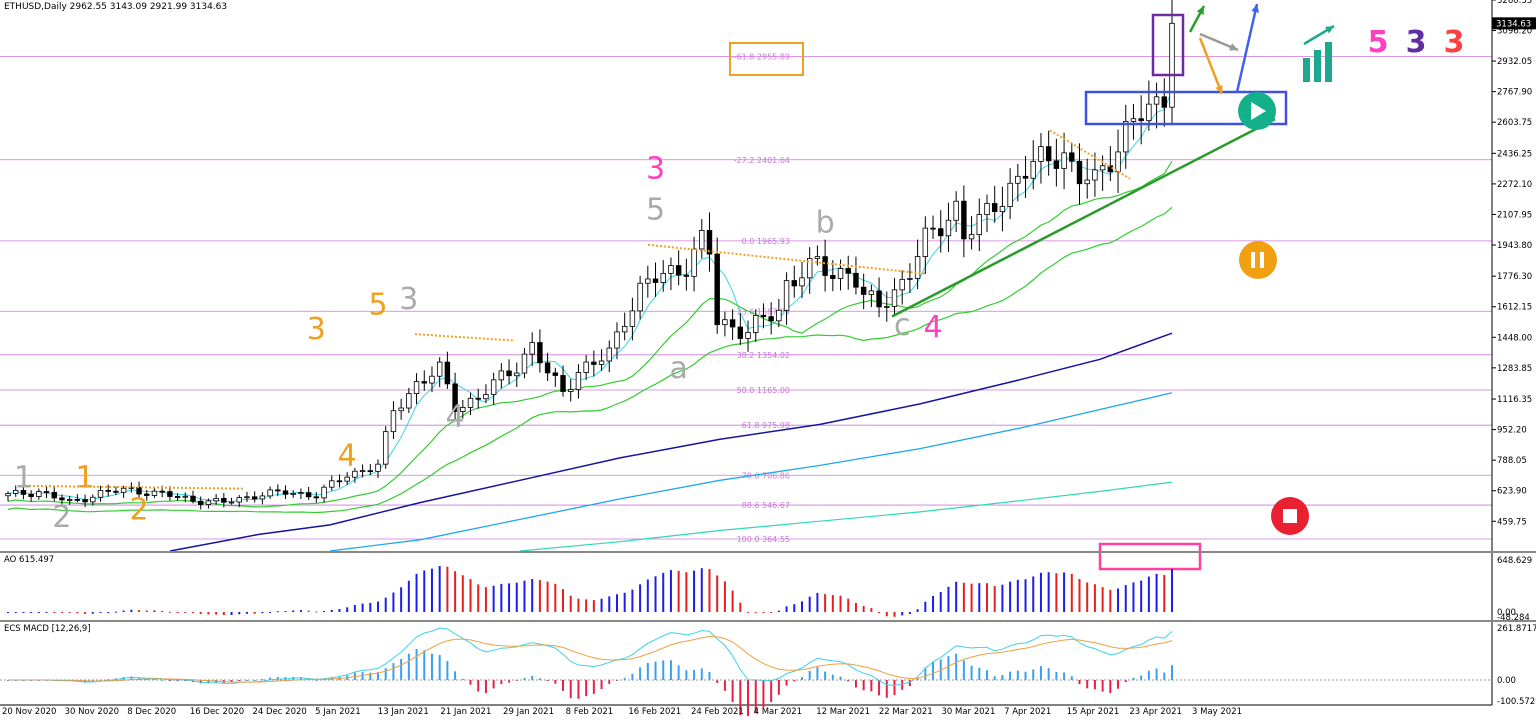  Describe the element at coordinates (1258, 260) in the screenshot. I see `pause-icon` at that location.